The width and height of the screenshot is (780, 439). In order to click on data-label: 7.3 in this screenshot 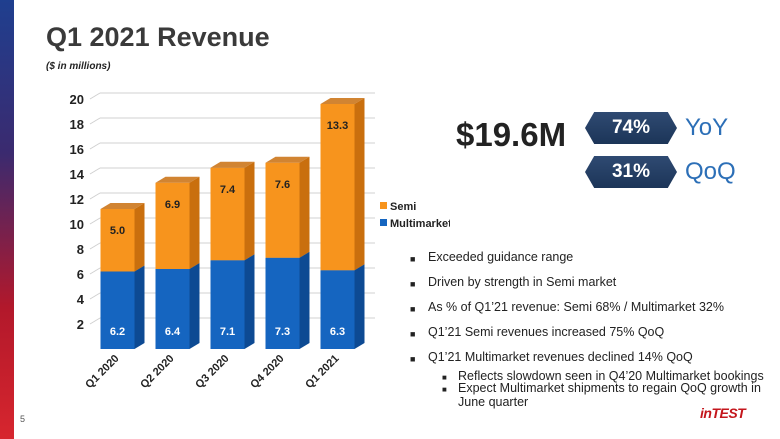, I will do `click(282, 332)`.